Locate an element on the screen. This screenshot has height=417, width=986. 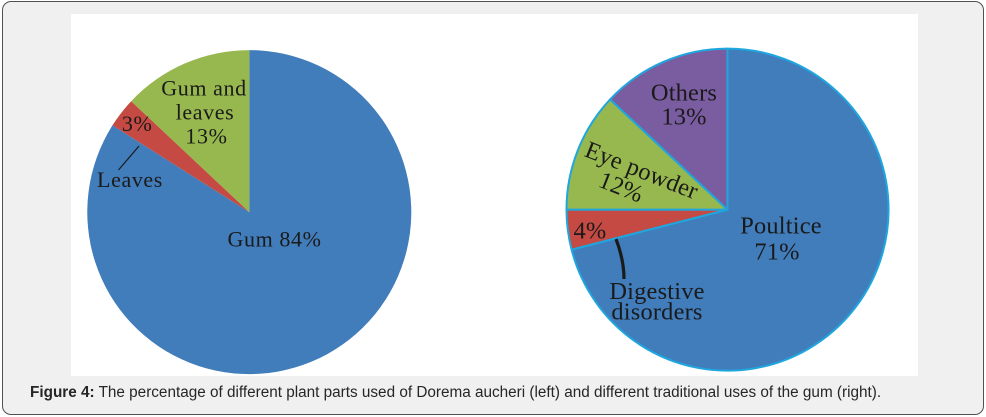
svg-text: 71% is located at coordinates (776, 252).